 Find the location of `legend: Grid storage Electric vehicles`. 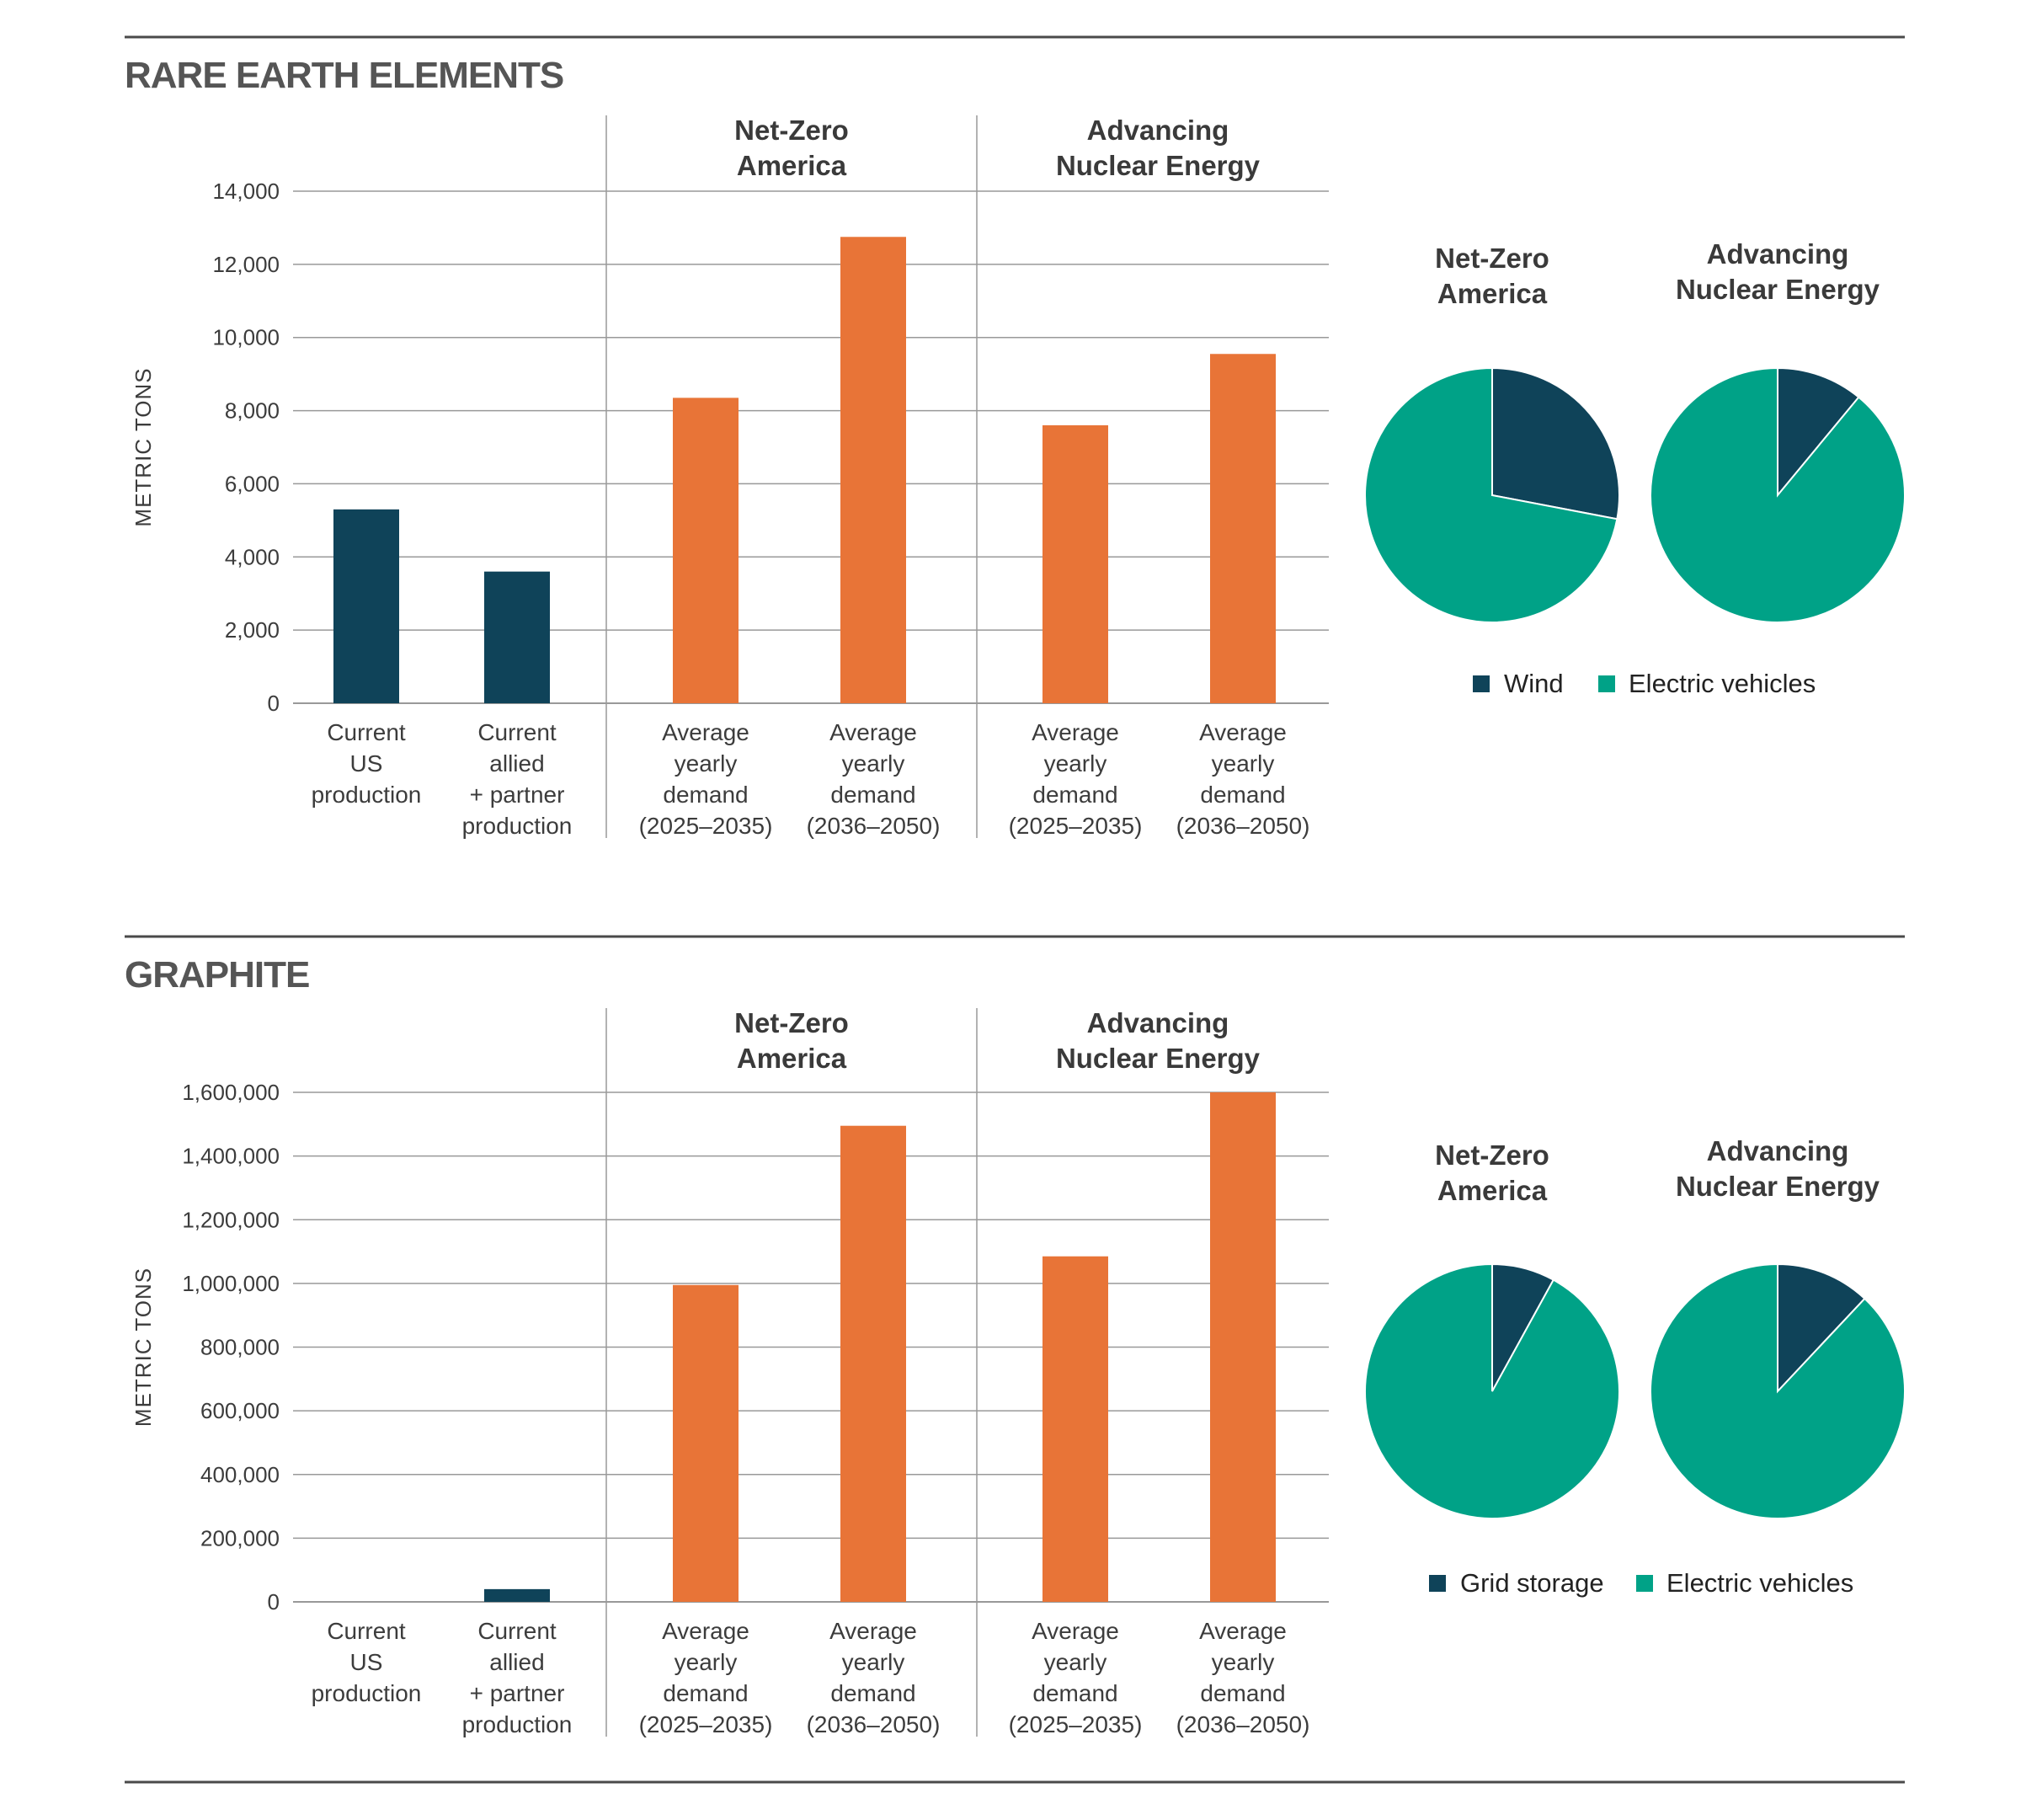

legend: Grid storage Electric vehicles is located at coordinates (1641, 1583).